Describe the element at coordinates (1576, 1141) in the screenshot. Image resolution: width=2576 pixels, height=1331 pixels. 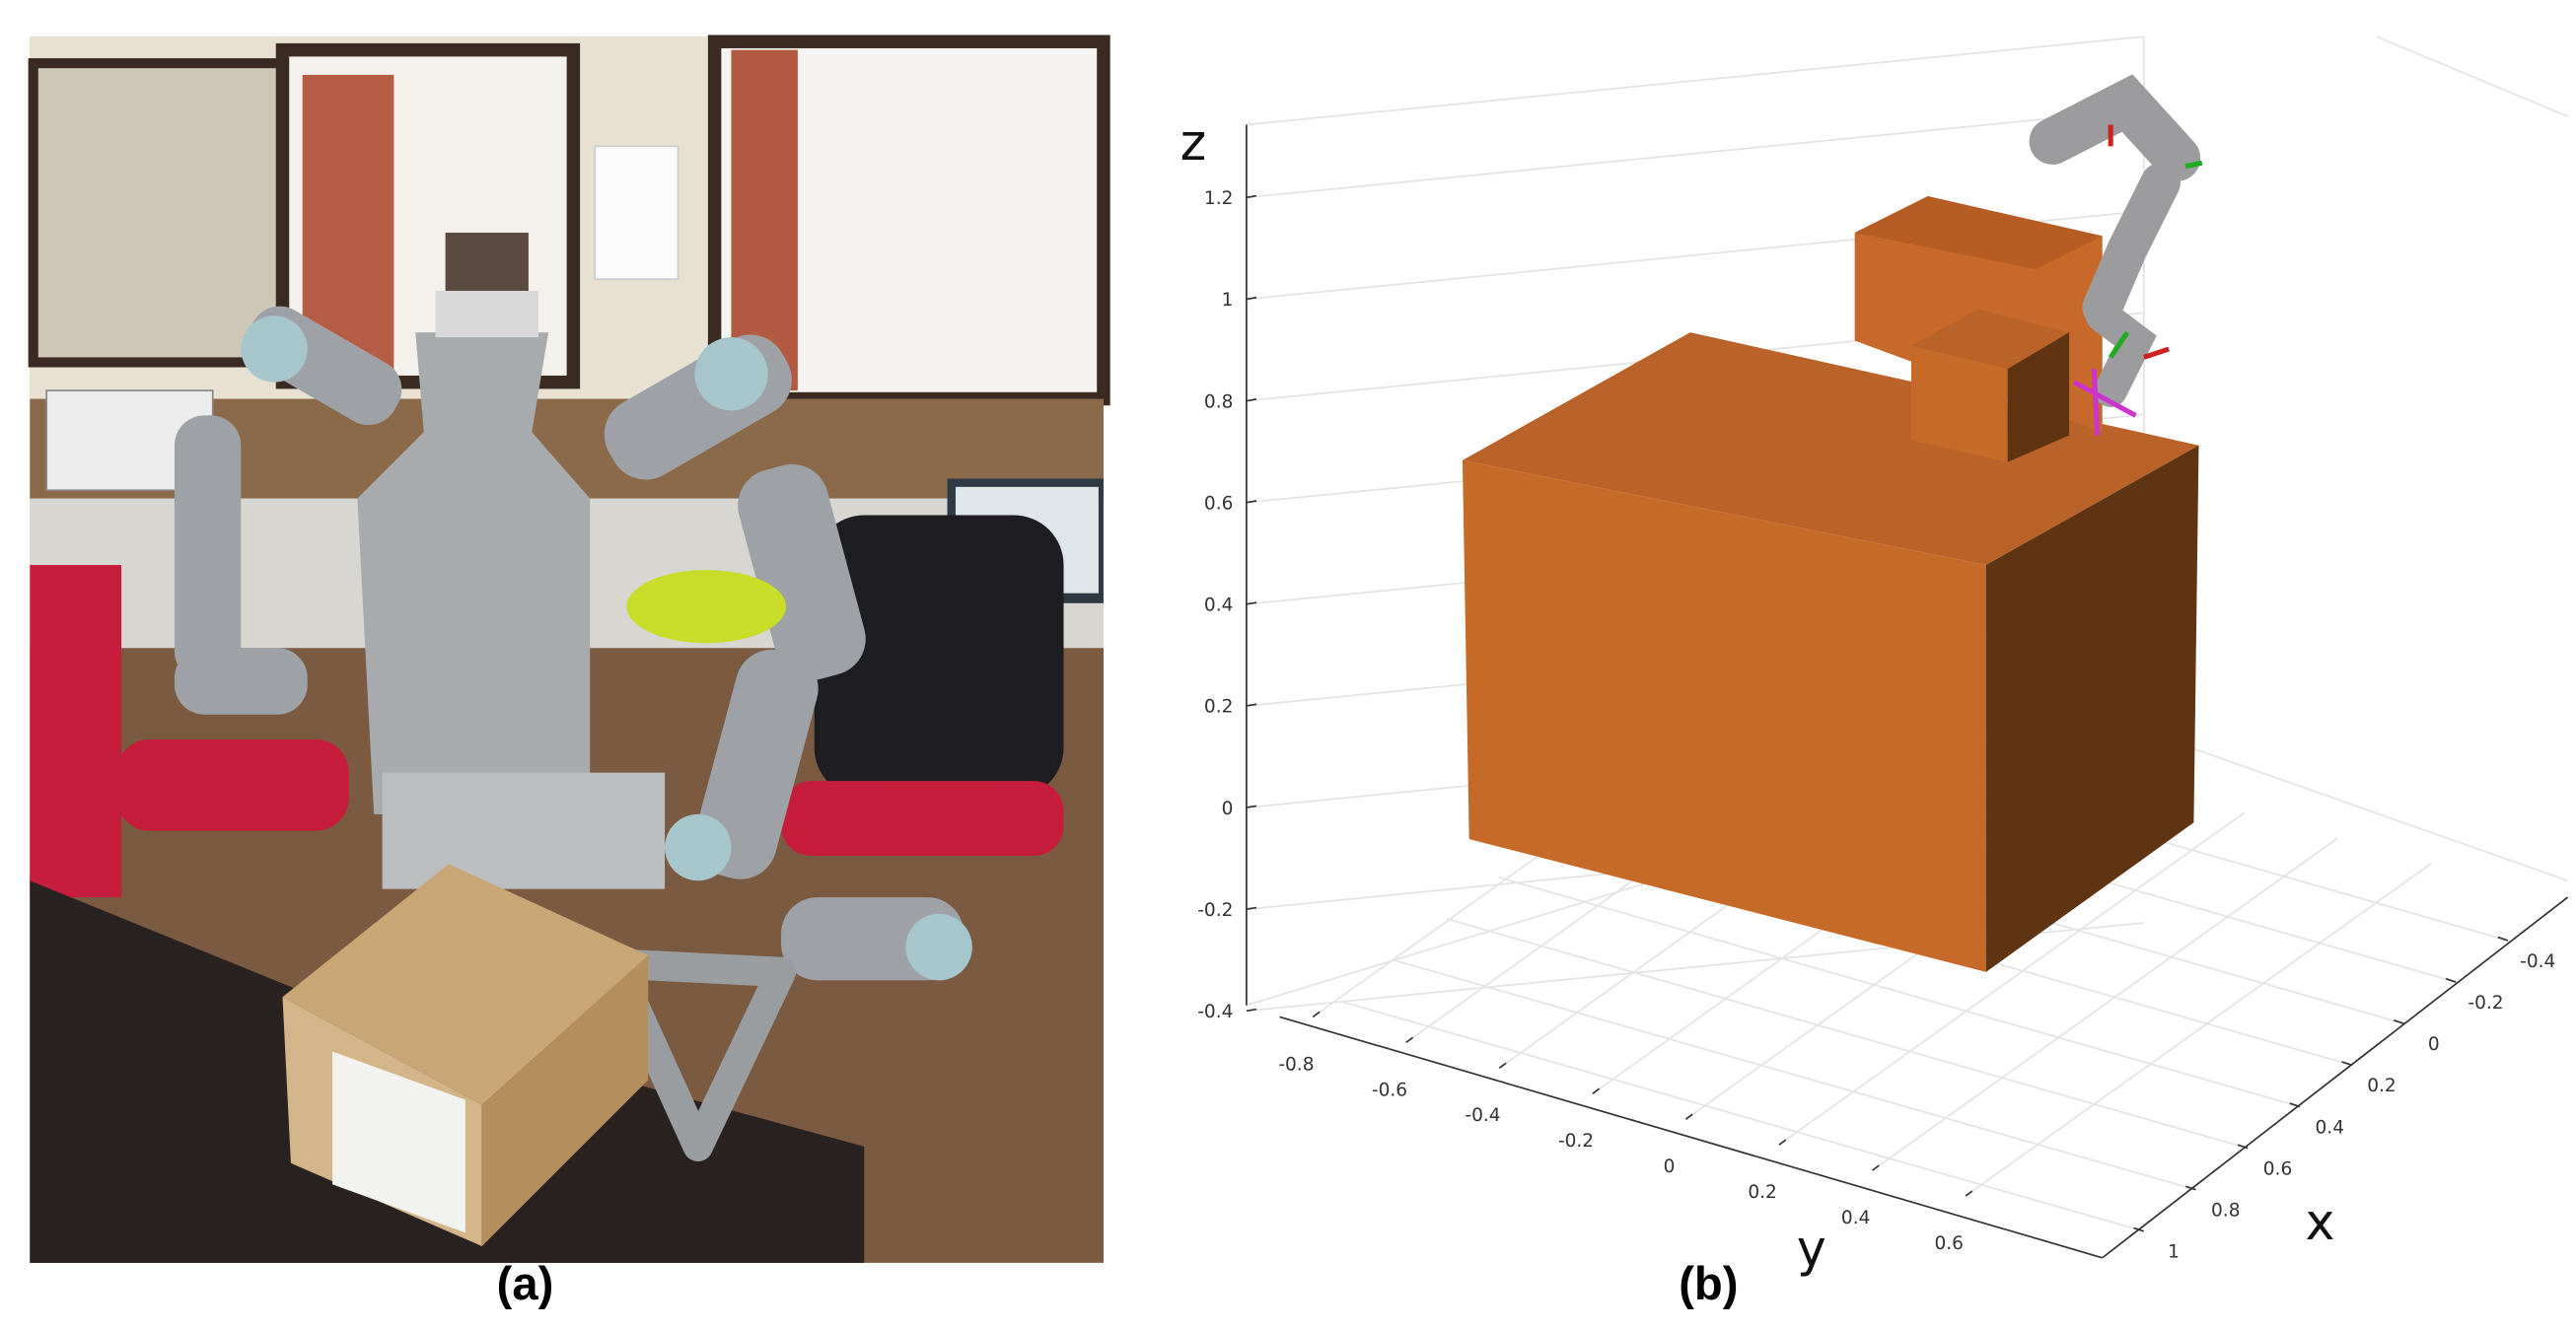
I see `y-tick-label: -0.2` at that location.